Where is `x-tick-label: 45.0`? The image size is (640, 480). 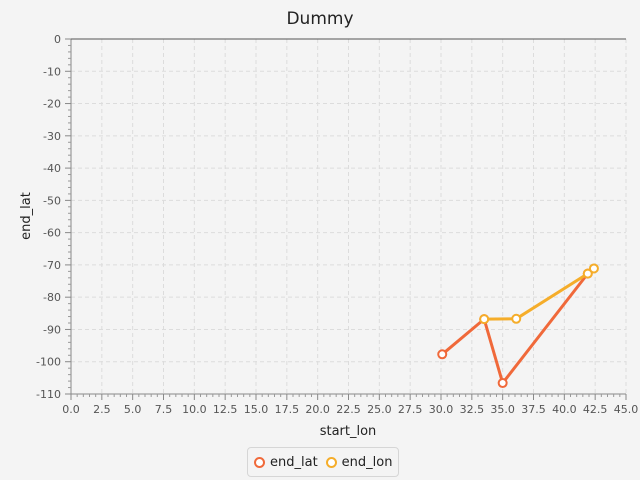 x-tick-label: 45.0 is located at coordinates (626, 409).